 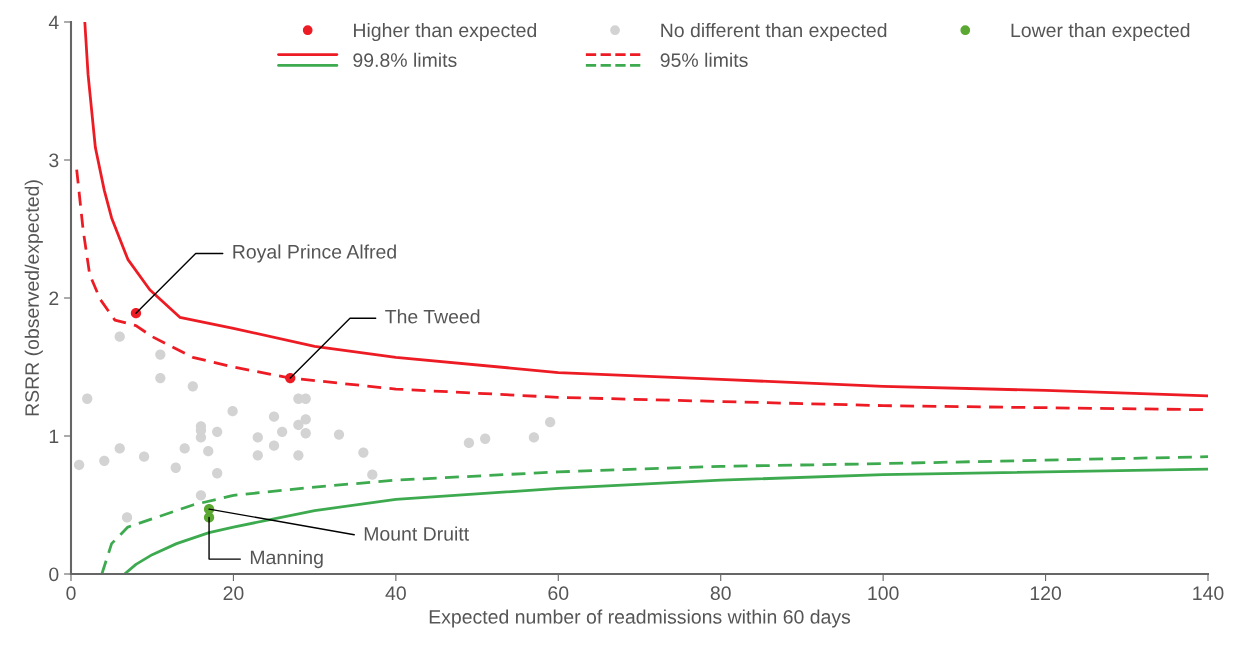 I want to click on legend-label: Higher than expected, so click(x=445, y=32).